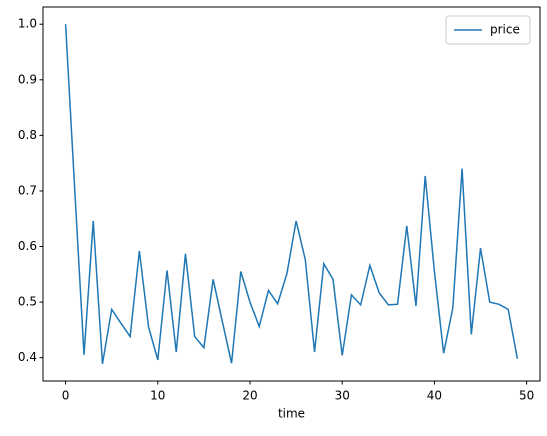  Describe the element at coordinates (157, 396) in the screenshot. I see `x-tick-label: 10` at that location.